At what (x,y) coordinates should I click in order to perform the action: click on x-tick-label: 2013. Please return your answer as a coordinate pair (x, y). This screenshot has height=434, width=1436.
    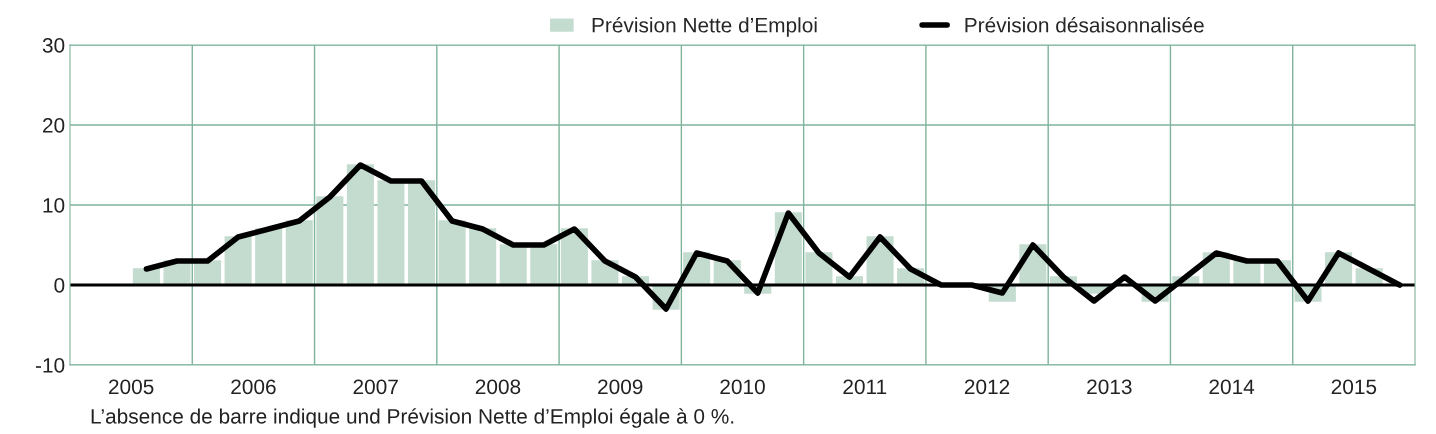
    Looking at the image, I should click on (1109, 387).